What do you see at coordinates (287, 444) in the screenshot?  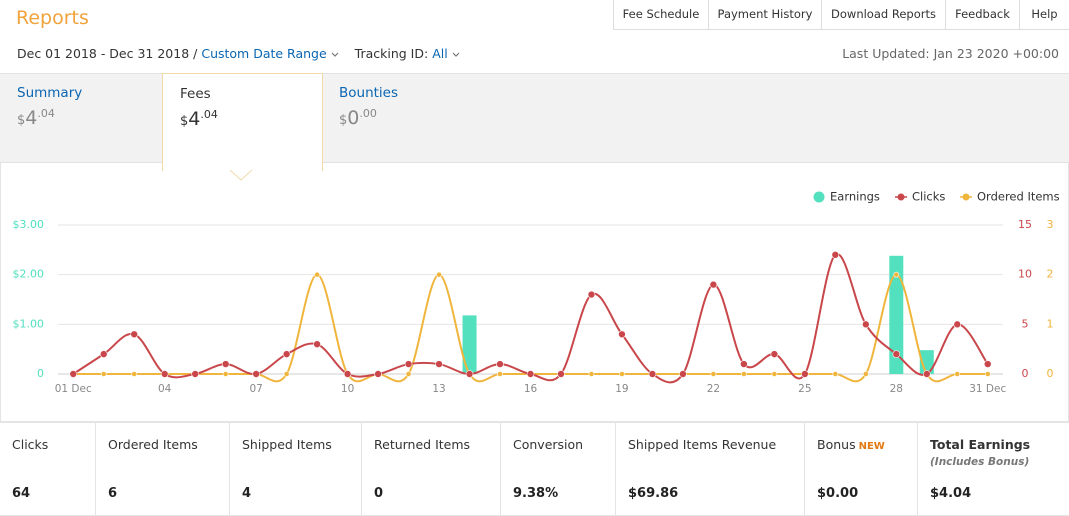 I see `stat-label: Shipped Items` at bounding box center [287, 444].